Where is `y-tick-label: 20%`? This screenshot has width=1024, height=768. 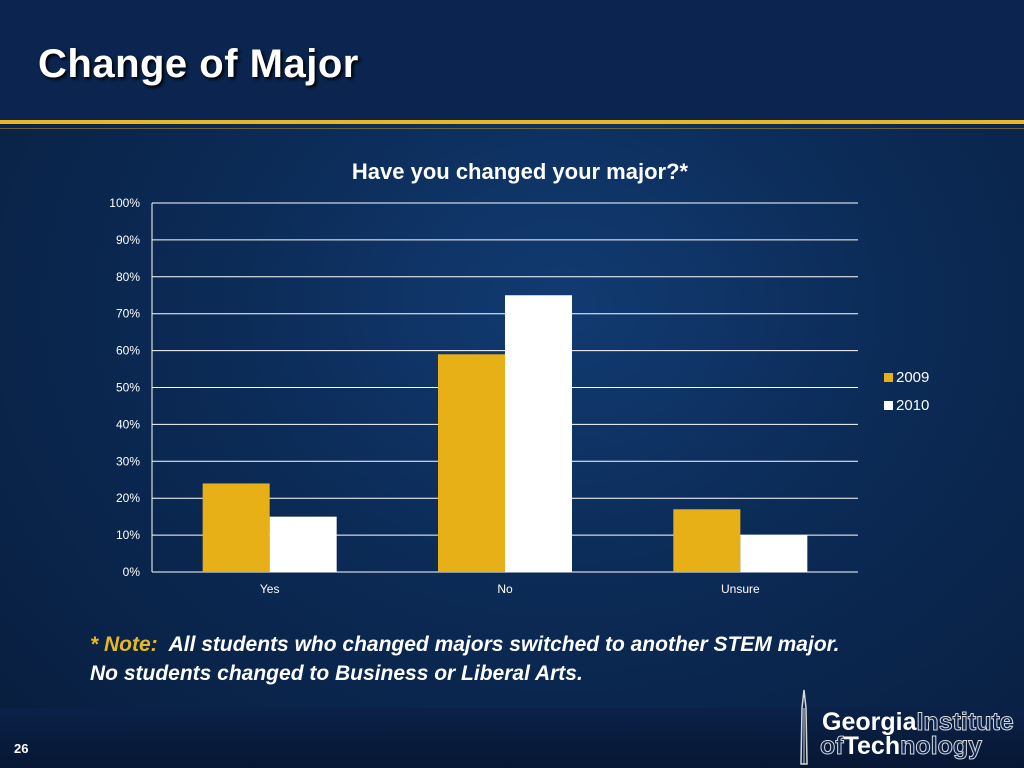 y-tick-label: 20% is located at coordinates (128, 498).